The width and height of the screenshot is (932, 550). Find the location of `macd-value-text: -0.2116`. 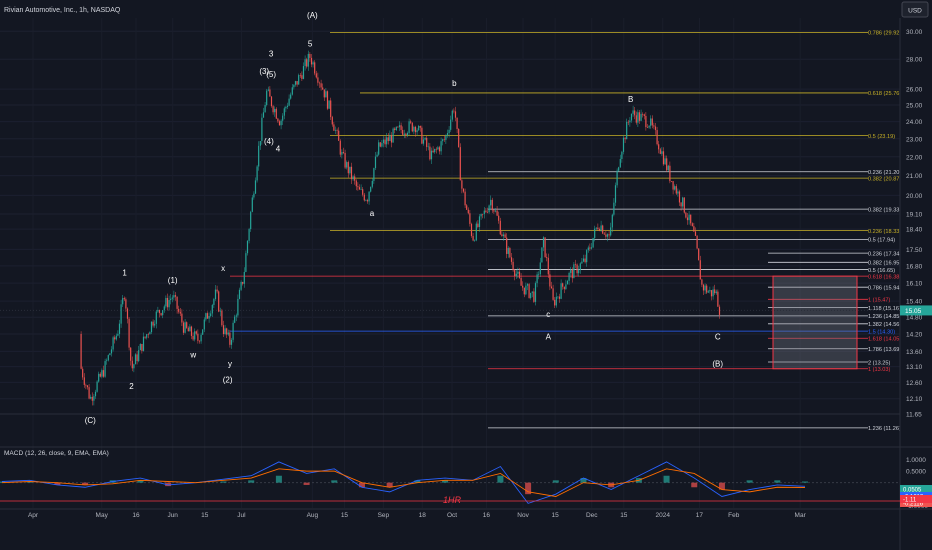

macd-value-text: -0.2116 is located at coordinates (913, 504).